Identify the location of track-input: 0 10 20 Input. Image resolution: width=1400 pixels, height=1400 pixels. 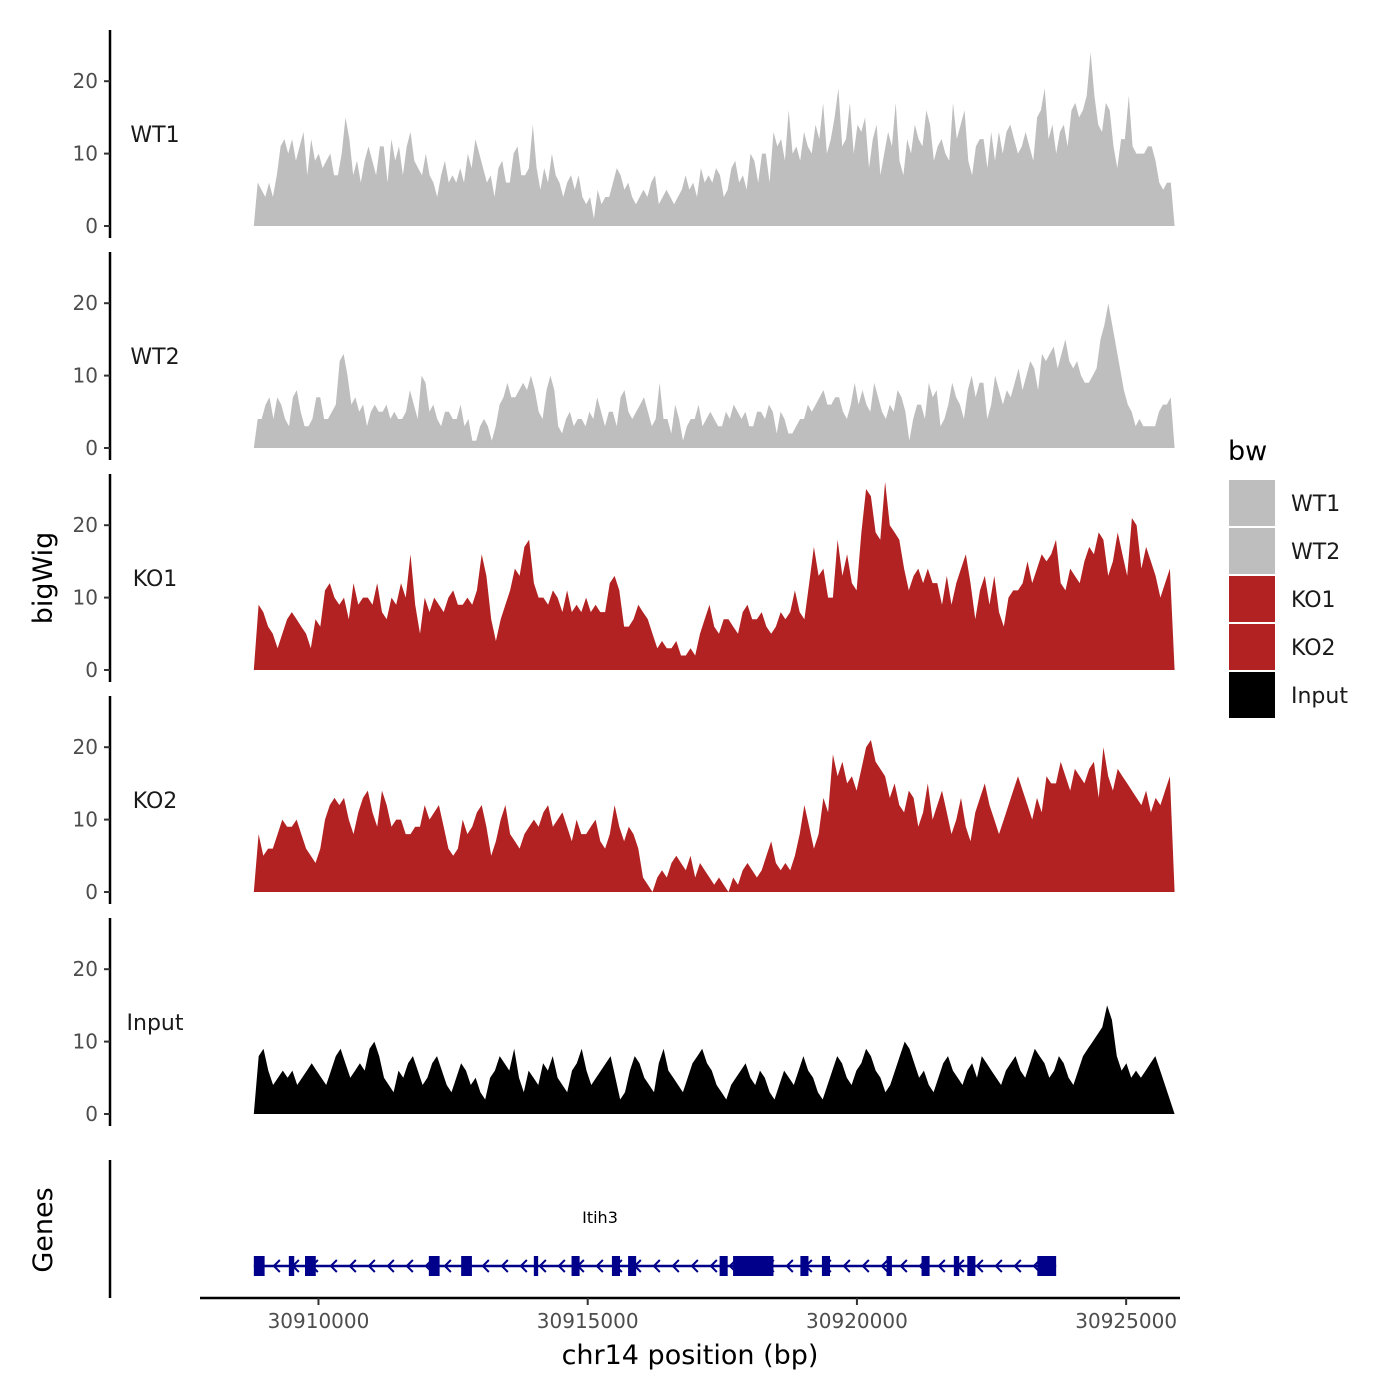
(624, 1022).